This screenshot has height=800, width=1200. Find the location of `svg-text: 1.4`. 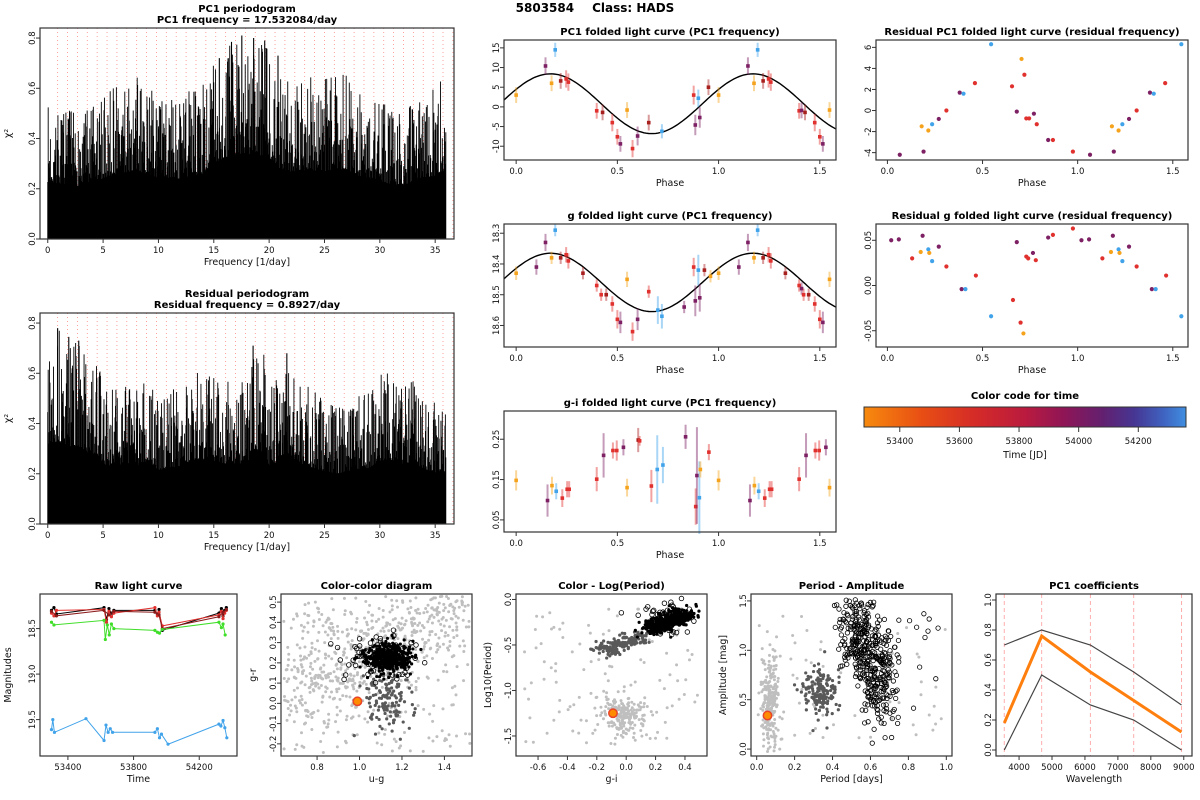

svg-text: 1.4 is located at coordinates (445, 768).